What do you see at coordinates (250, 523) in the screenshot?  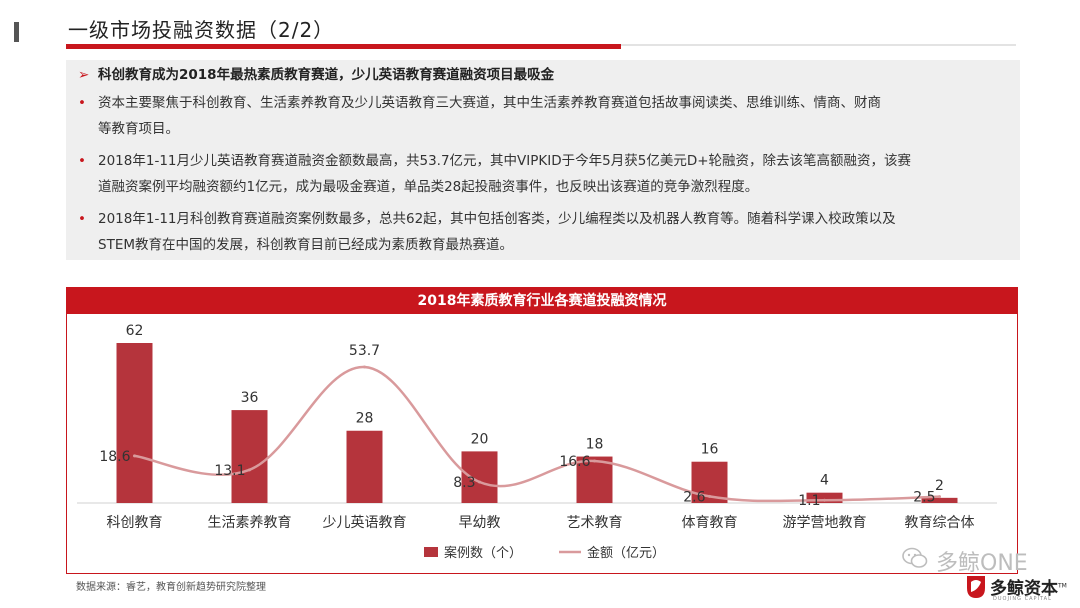 I see `x-tick-label: 生活素养教育` at bounding box center [250, 523].